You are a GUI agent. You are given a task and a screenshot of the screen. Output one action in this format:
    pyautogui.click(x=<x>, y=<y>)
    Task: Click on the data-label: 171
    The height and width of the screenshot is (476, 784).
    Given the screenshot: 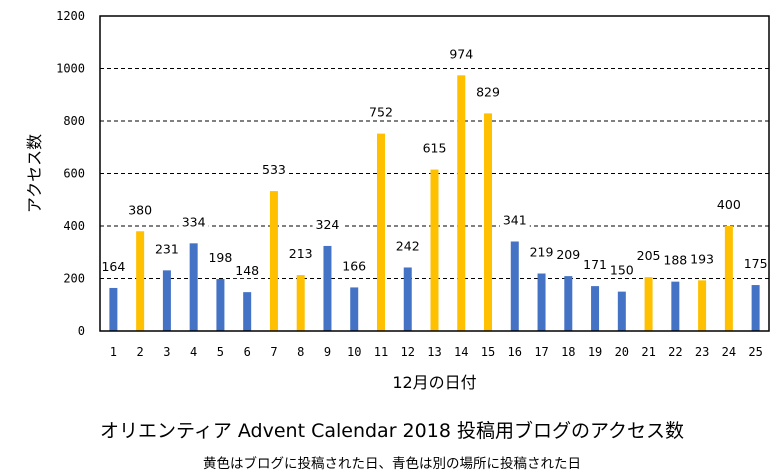 What is the action you would take?
    pyautogui.click(x=595, y=264)
    